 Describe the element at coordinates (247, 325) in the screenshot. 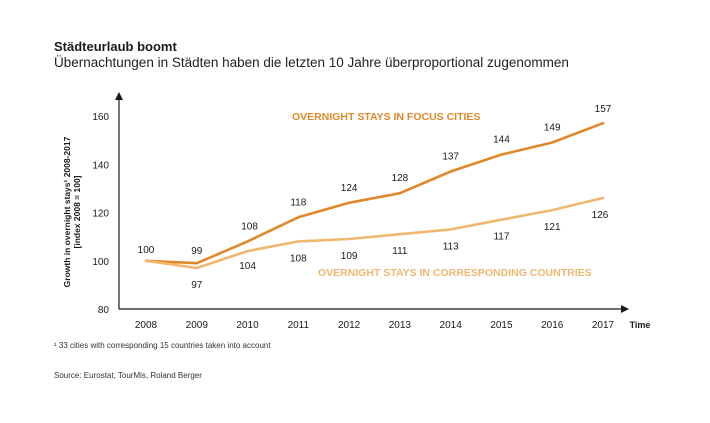

I see `x-tick-label: 2010` at that location.